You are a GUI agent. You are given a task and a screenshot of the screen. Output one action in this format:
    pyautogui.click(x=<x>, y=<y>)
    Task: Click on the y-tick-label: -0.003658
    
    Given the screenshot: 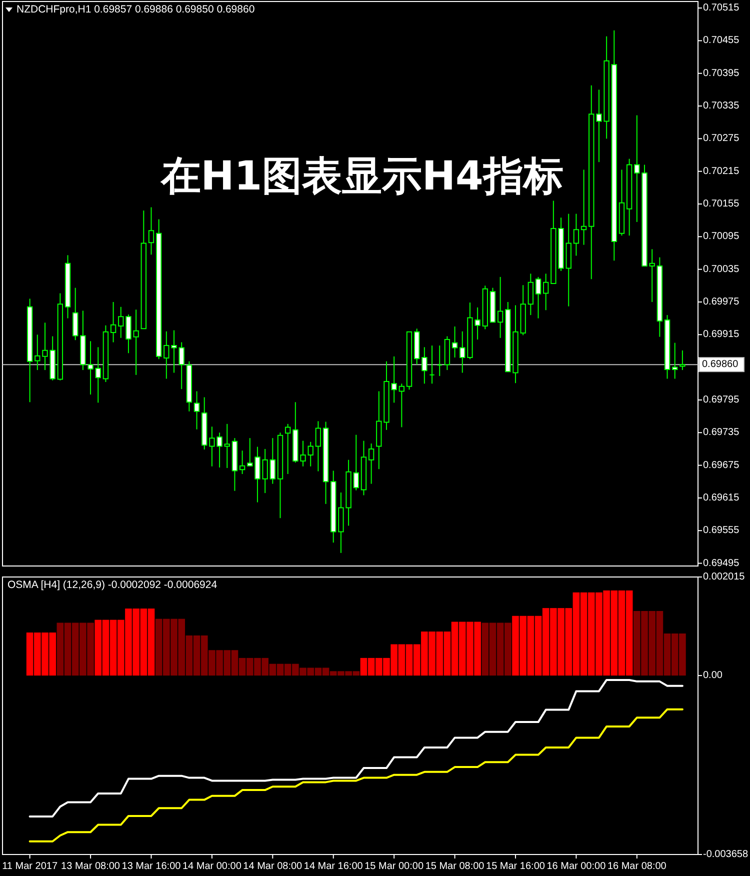 What is the action you would take?
    pyautogui.click(x=725, y=854)
    